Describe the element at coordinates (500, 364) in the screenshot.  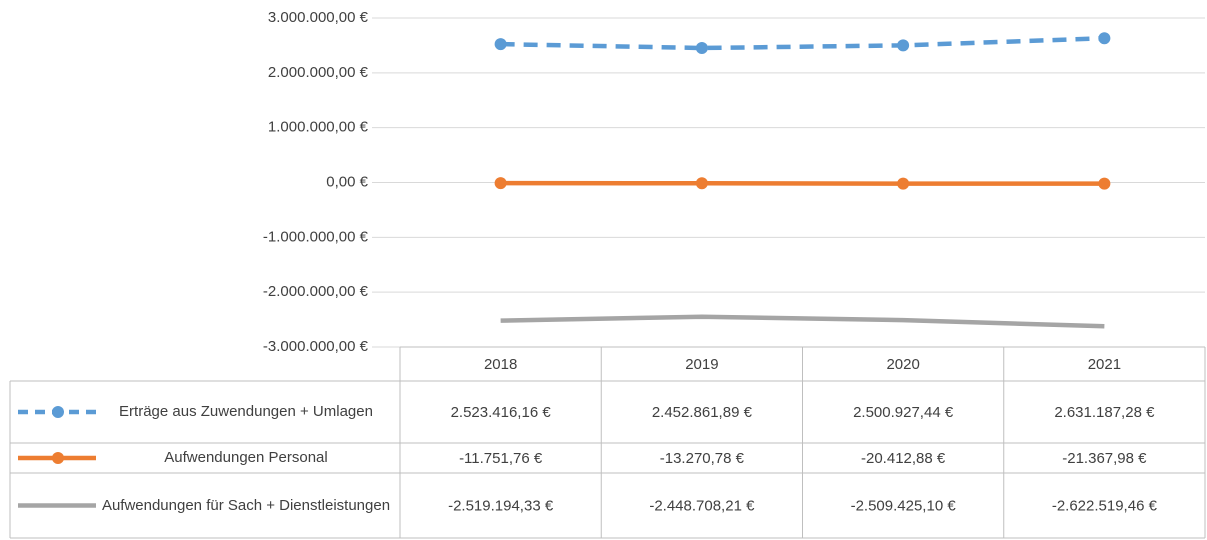
I see `x-tick-label: 2018` at that location.